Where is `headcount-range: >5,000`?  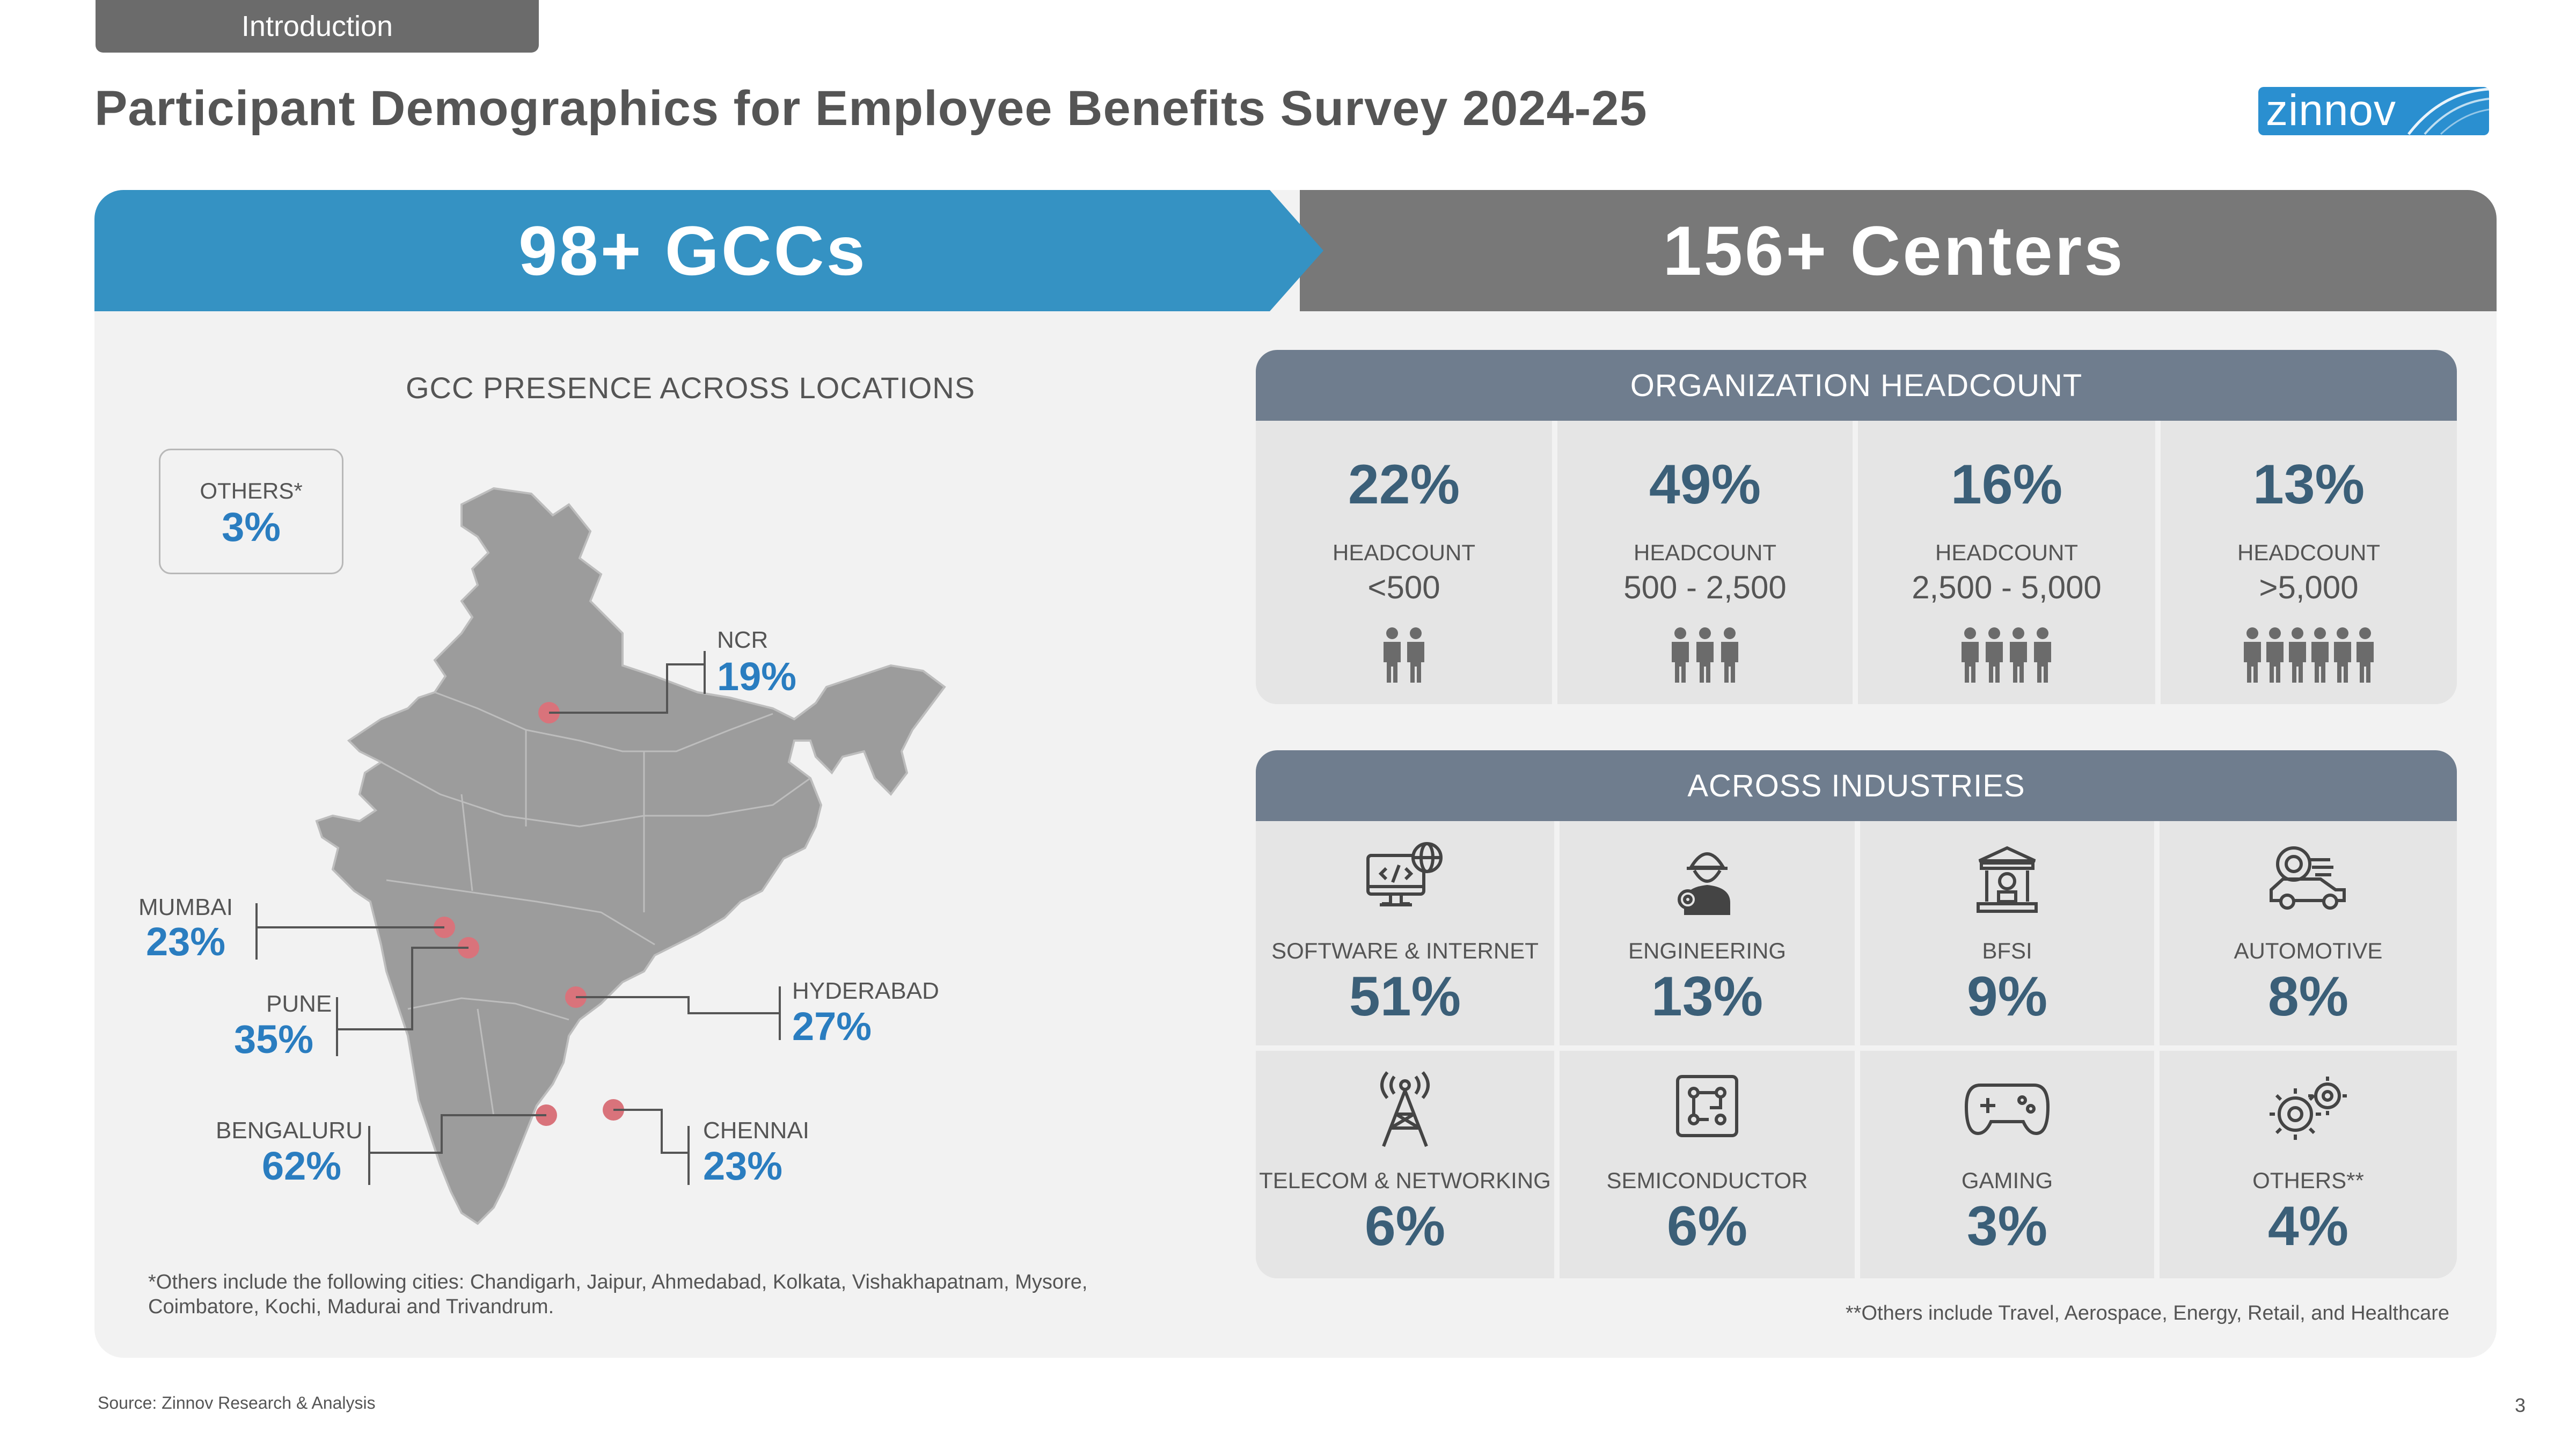
headcount-range: >5,000 is located at coordinates (2309, 587).